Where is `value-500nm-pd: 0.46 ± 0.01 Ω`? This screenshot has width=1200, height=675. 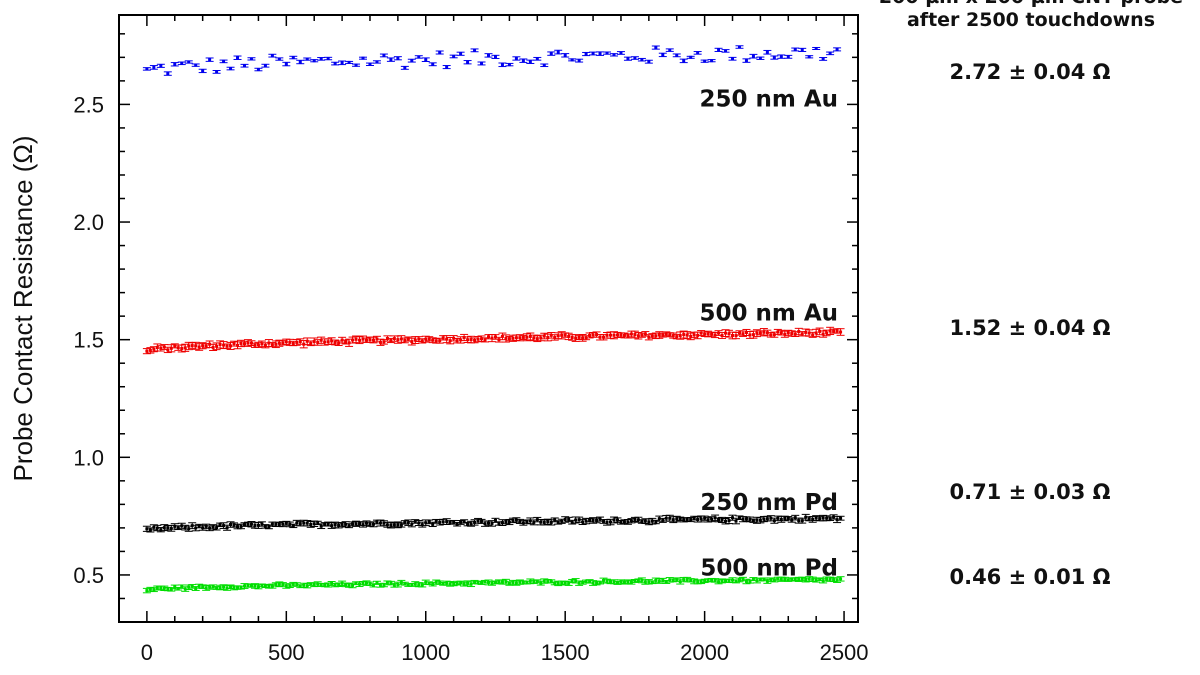 value-500nm-pd: 0.46 ± 0.01 Ω is located at coordinates (1030, 577).